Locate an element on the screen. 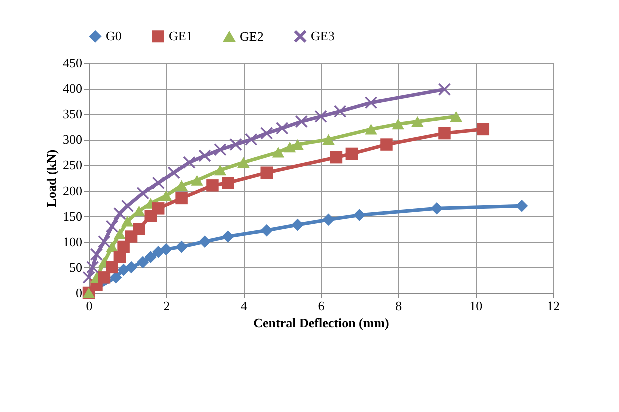 This screenshot has width=619, height=412. legend-label: GE1 is located at coordinates (181, 36).